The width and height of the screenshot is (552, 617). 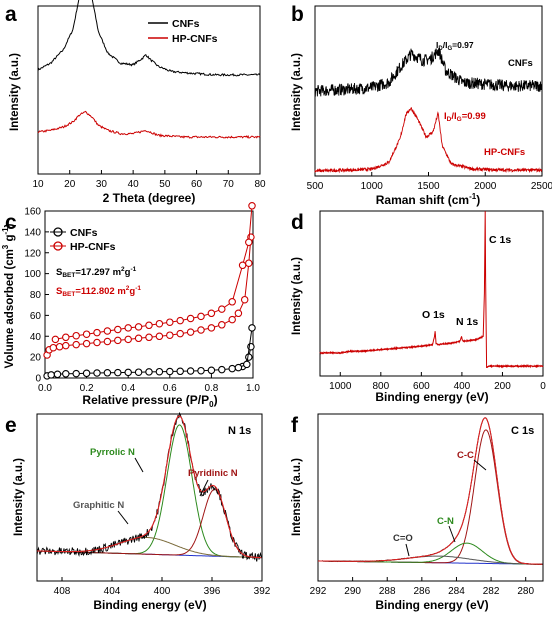 I want to click on xtick-label: 0.0, so click(x=45, y=388).